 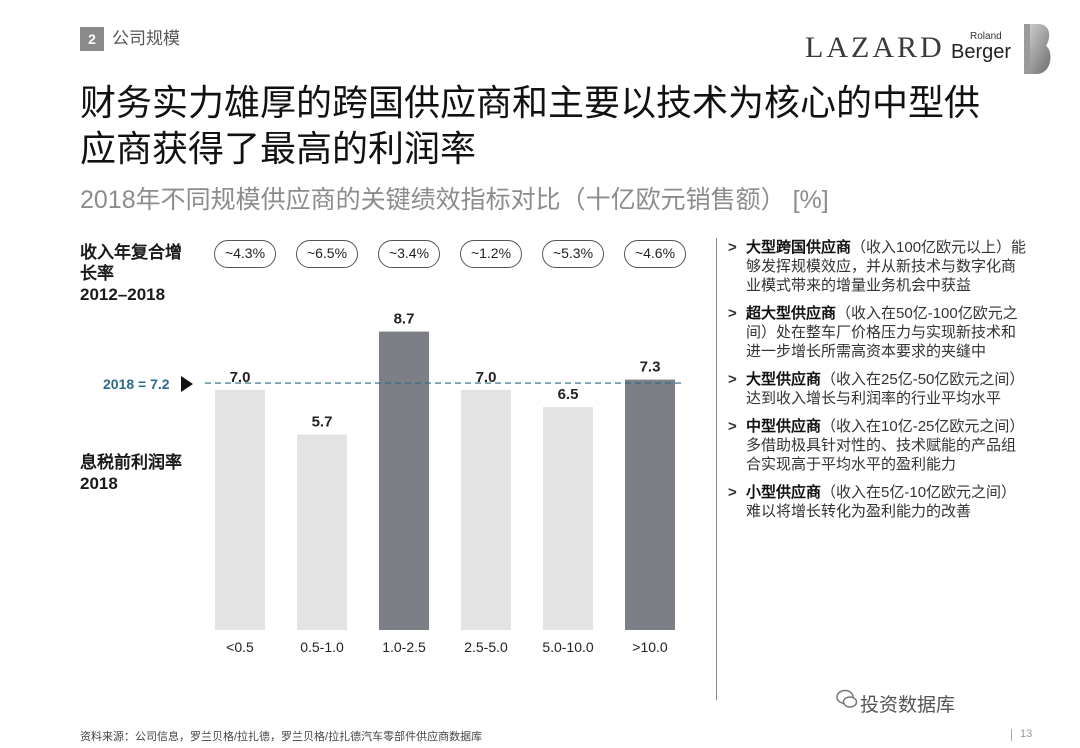 I want to click on page-title: 财务实力雄厚的跨国供应商和主要以技术为核心的中型供应商获得了最高的利润率, so click(x=530, y=125).